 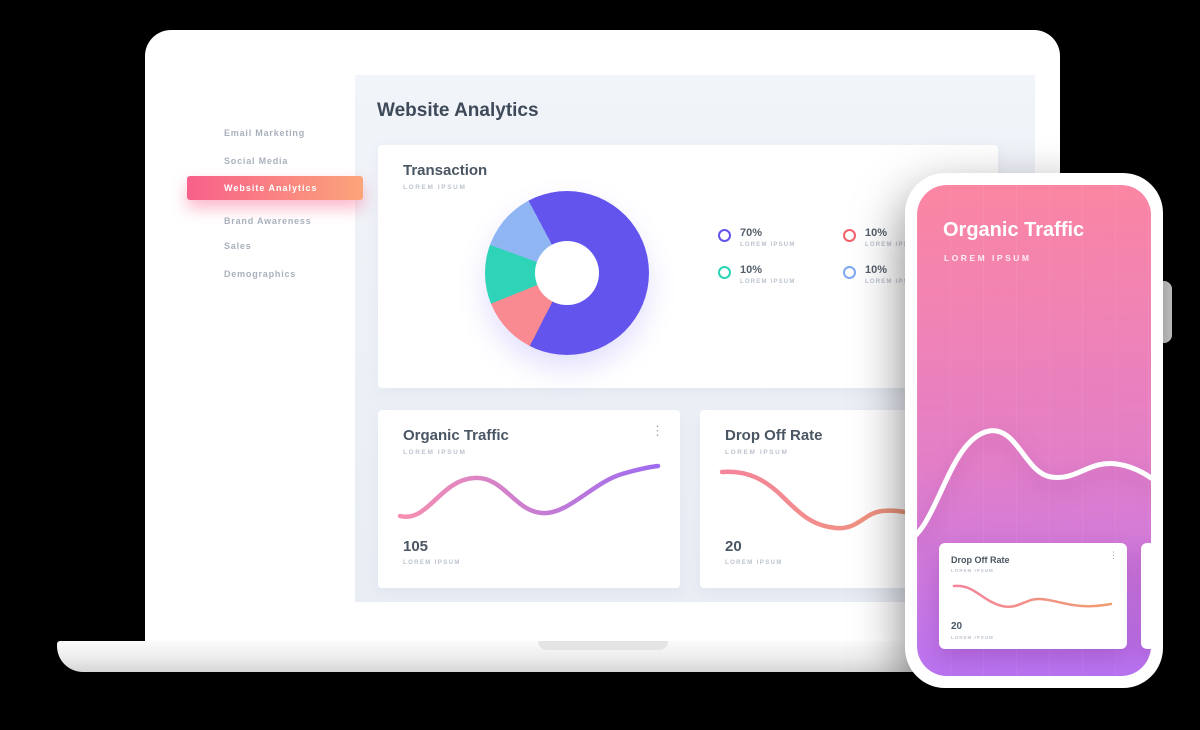 I want to click on sidebar-item-sales: Sales, so click(x=238, y=246).